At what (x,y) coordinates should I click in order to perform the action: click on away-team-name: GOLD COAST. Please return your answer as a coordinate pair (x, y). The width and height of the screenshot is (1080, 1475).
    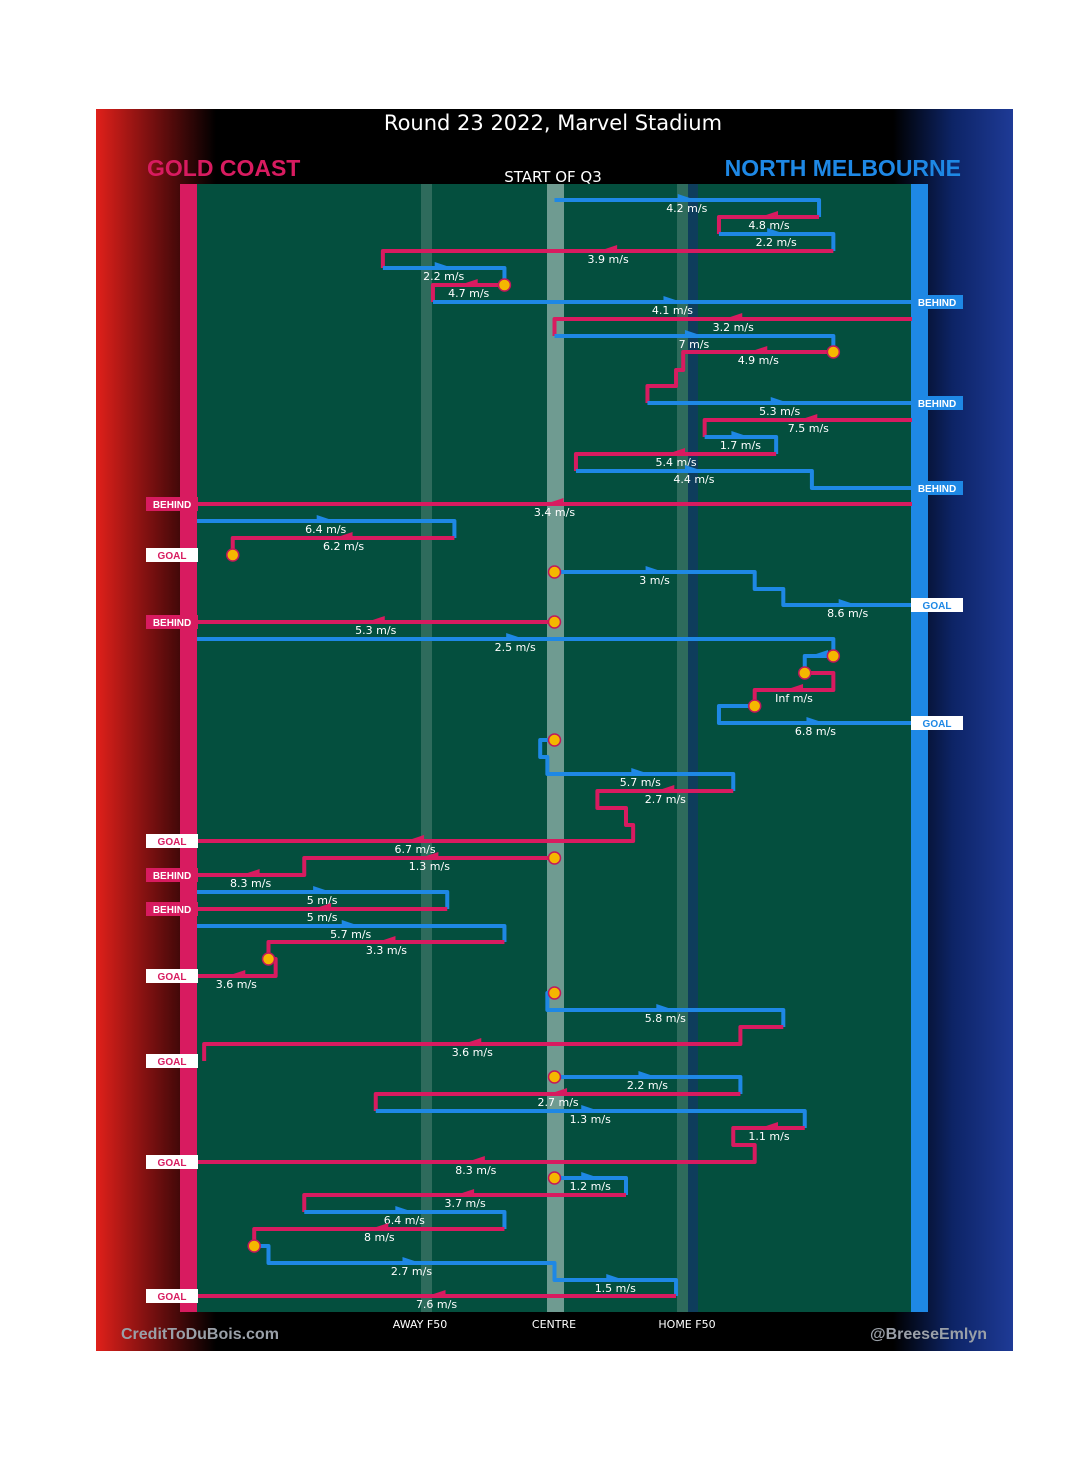
    Looking at the image, I should click on (223, 168).